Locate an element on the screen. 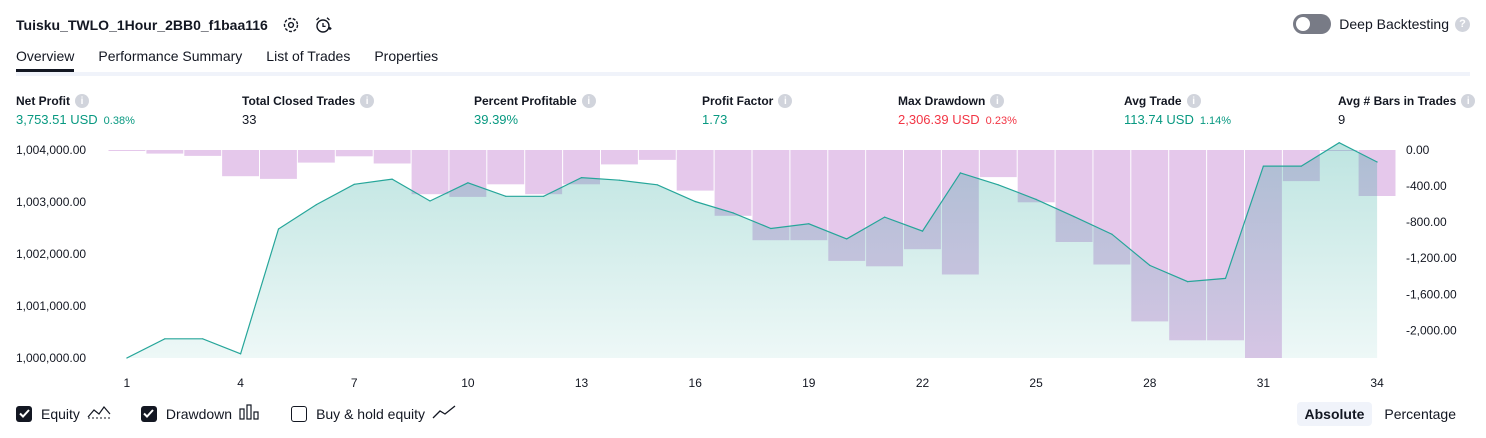 This screenshot has width=1486, height=438. help-question-icon: ? is located at coordinates (1462, 24).